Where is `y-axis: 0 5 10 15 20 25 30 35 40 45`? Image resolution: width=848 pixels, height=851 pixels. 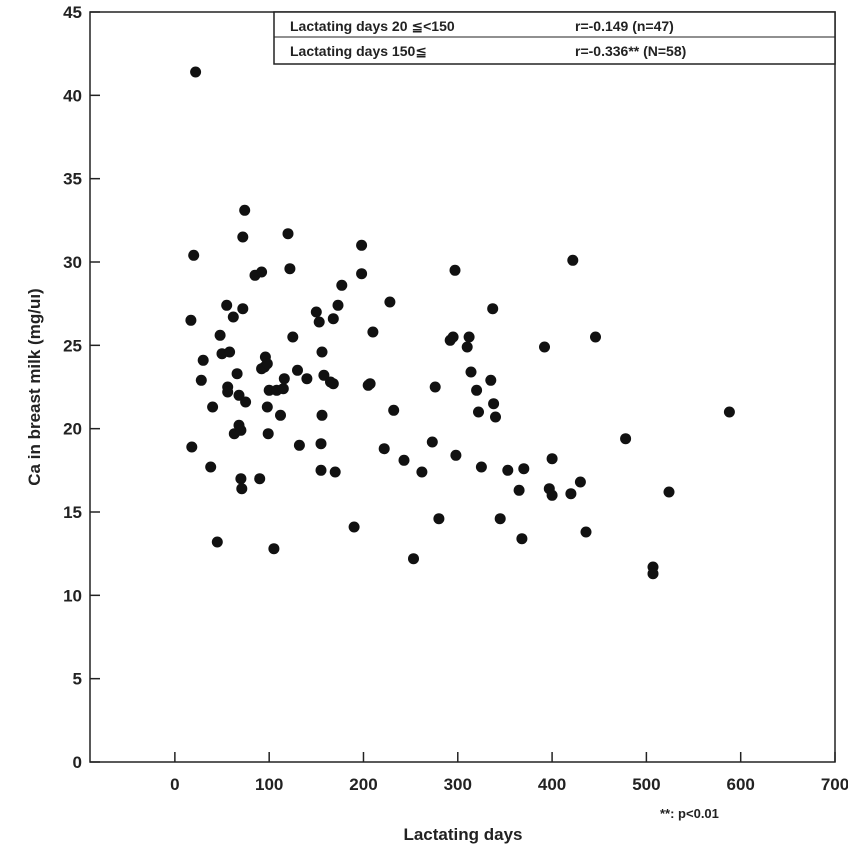 y-axis: 0 5 10 15 20 25 30 35 40 45 is located at coordinates (81, 387).